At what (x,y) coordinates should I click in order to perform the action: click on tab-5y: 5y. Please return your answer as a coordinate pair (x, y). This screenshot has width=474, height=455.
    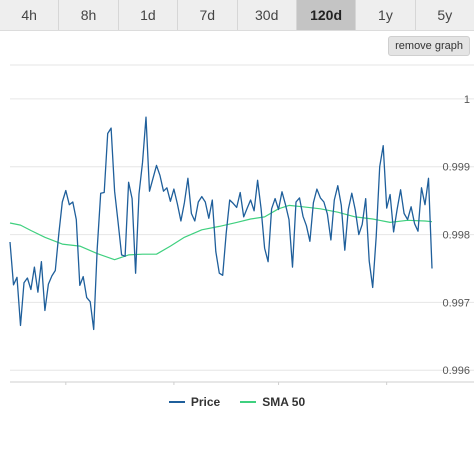
    Looking at the image, I should click on (445, 15).